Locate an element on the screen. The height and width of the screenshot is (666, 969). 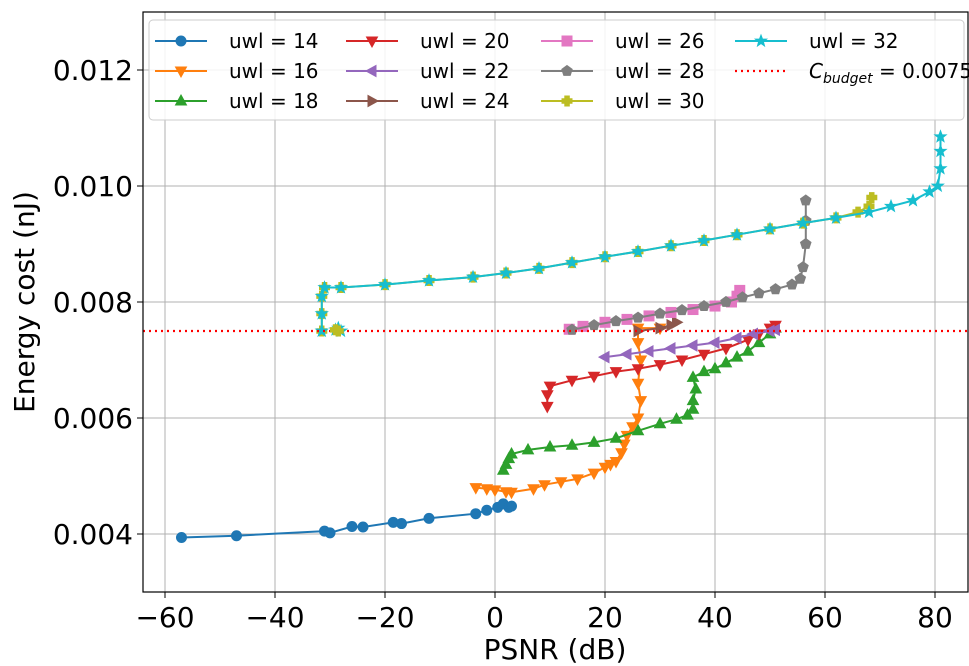
legend-item: uwl = 26 is located at coordinates (623, 41).